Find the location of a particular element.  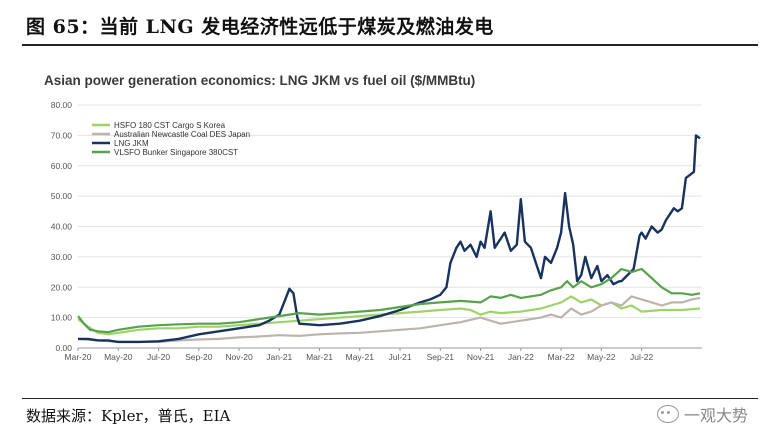

y-tick-label: 20.00 is located at coordinates (62, 287).